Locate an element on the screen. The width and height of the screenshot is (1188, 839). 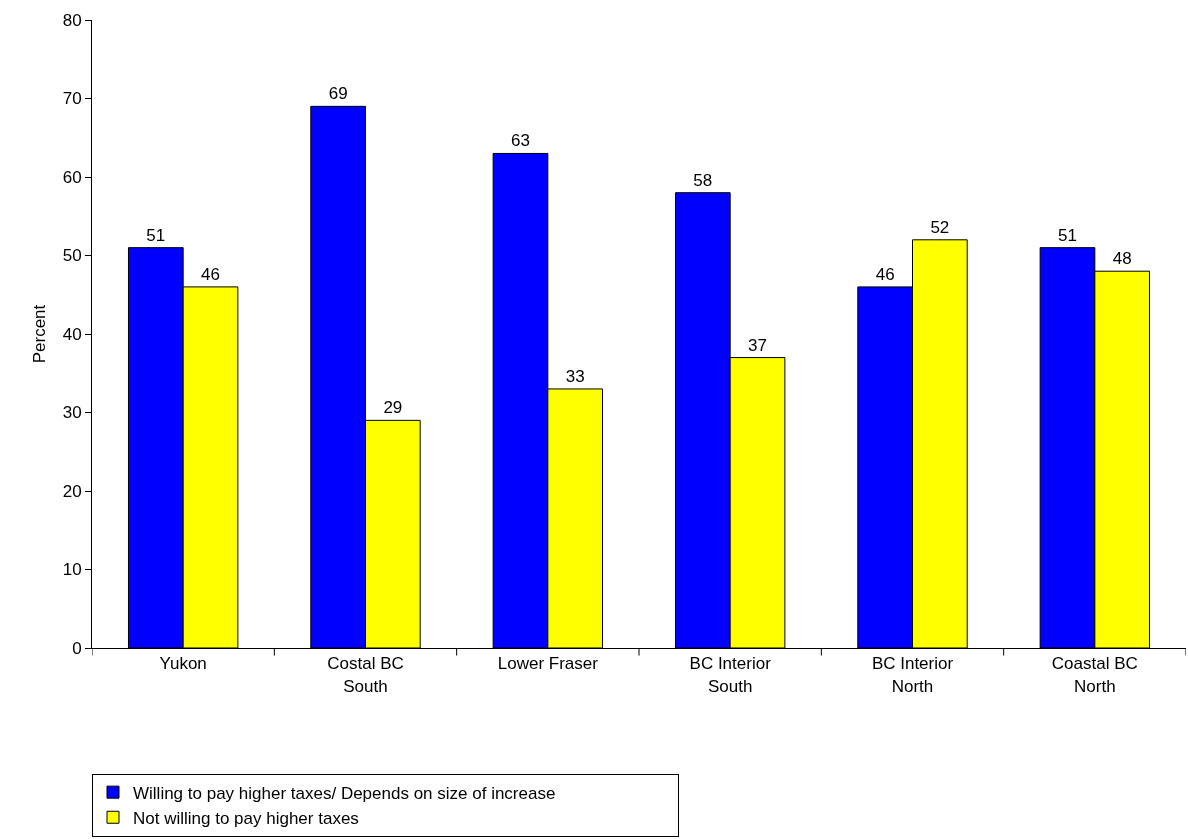
data-label: 33 is located at coordinates (575, 376).